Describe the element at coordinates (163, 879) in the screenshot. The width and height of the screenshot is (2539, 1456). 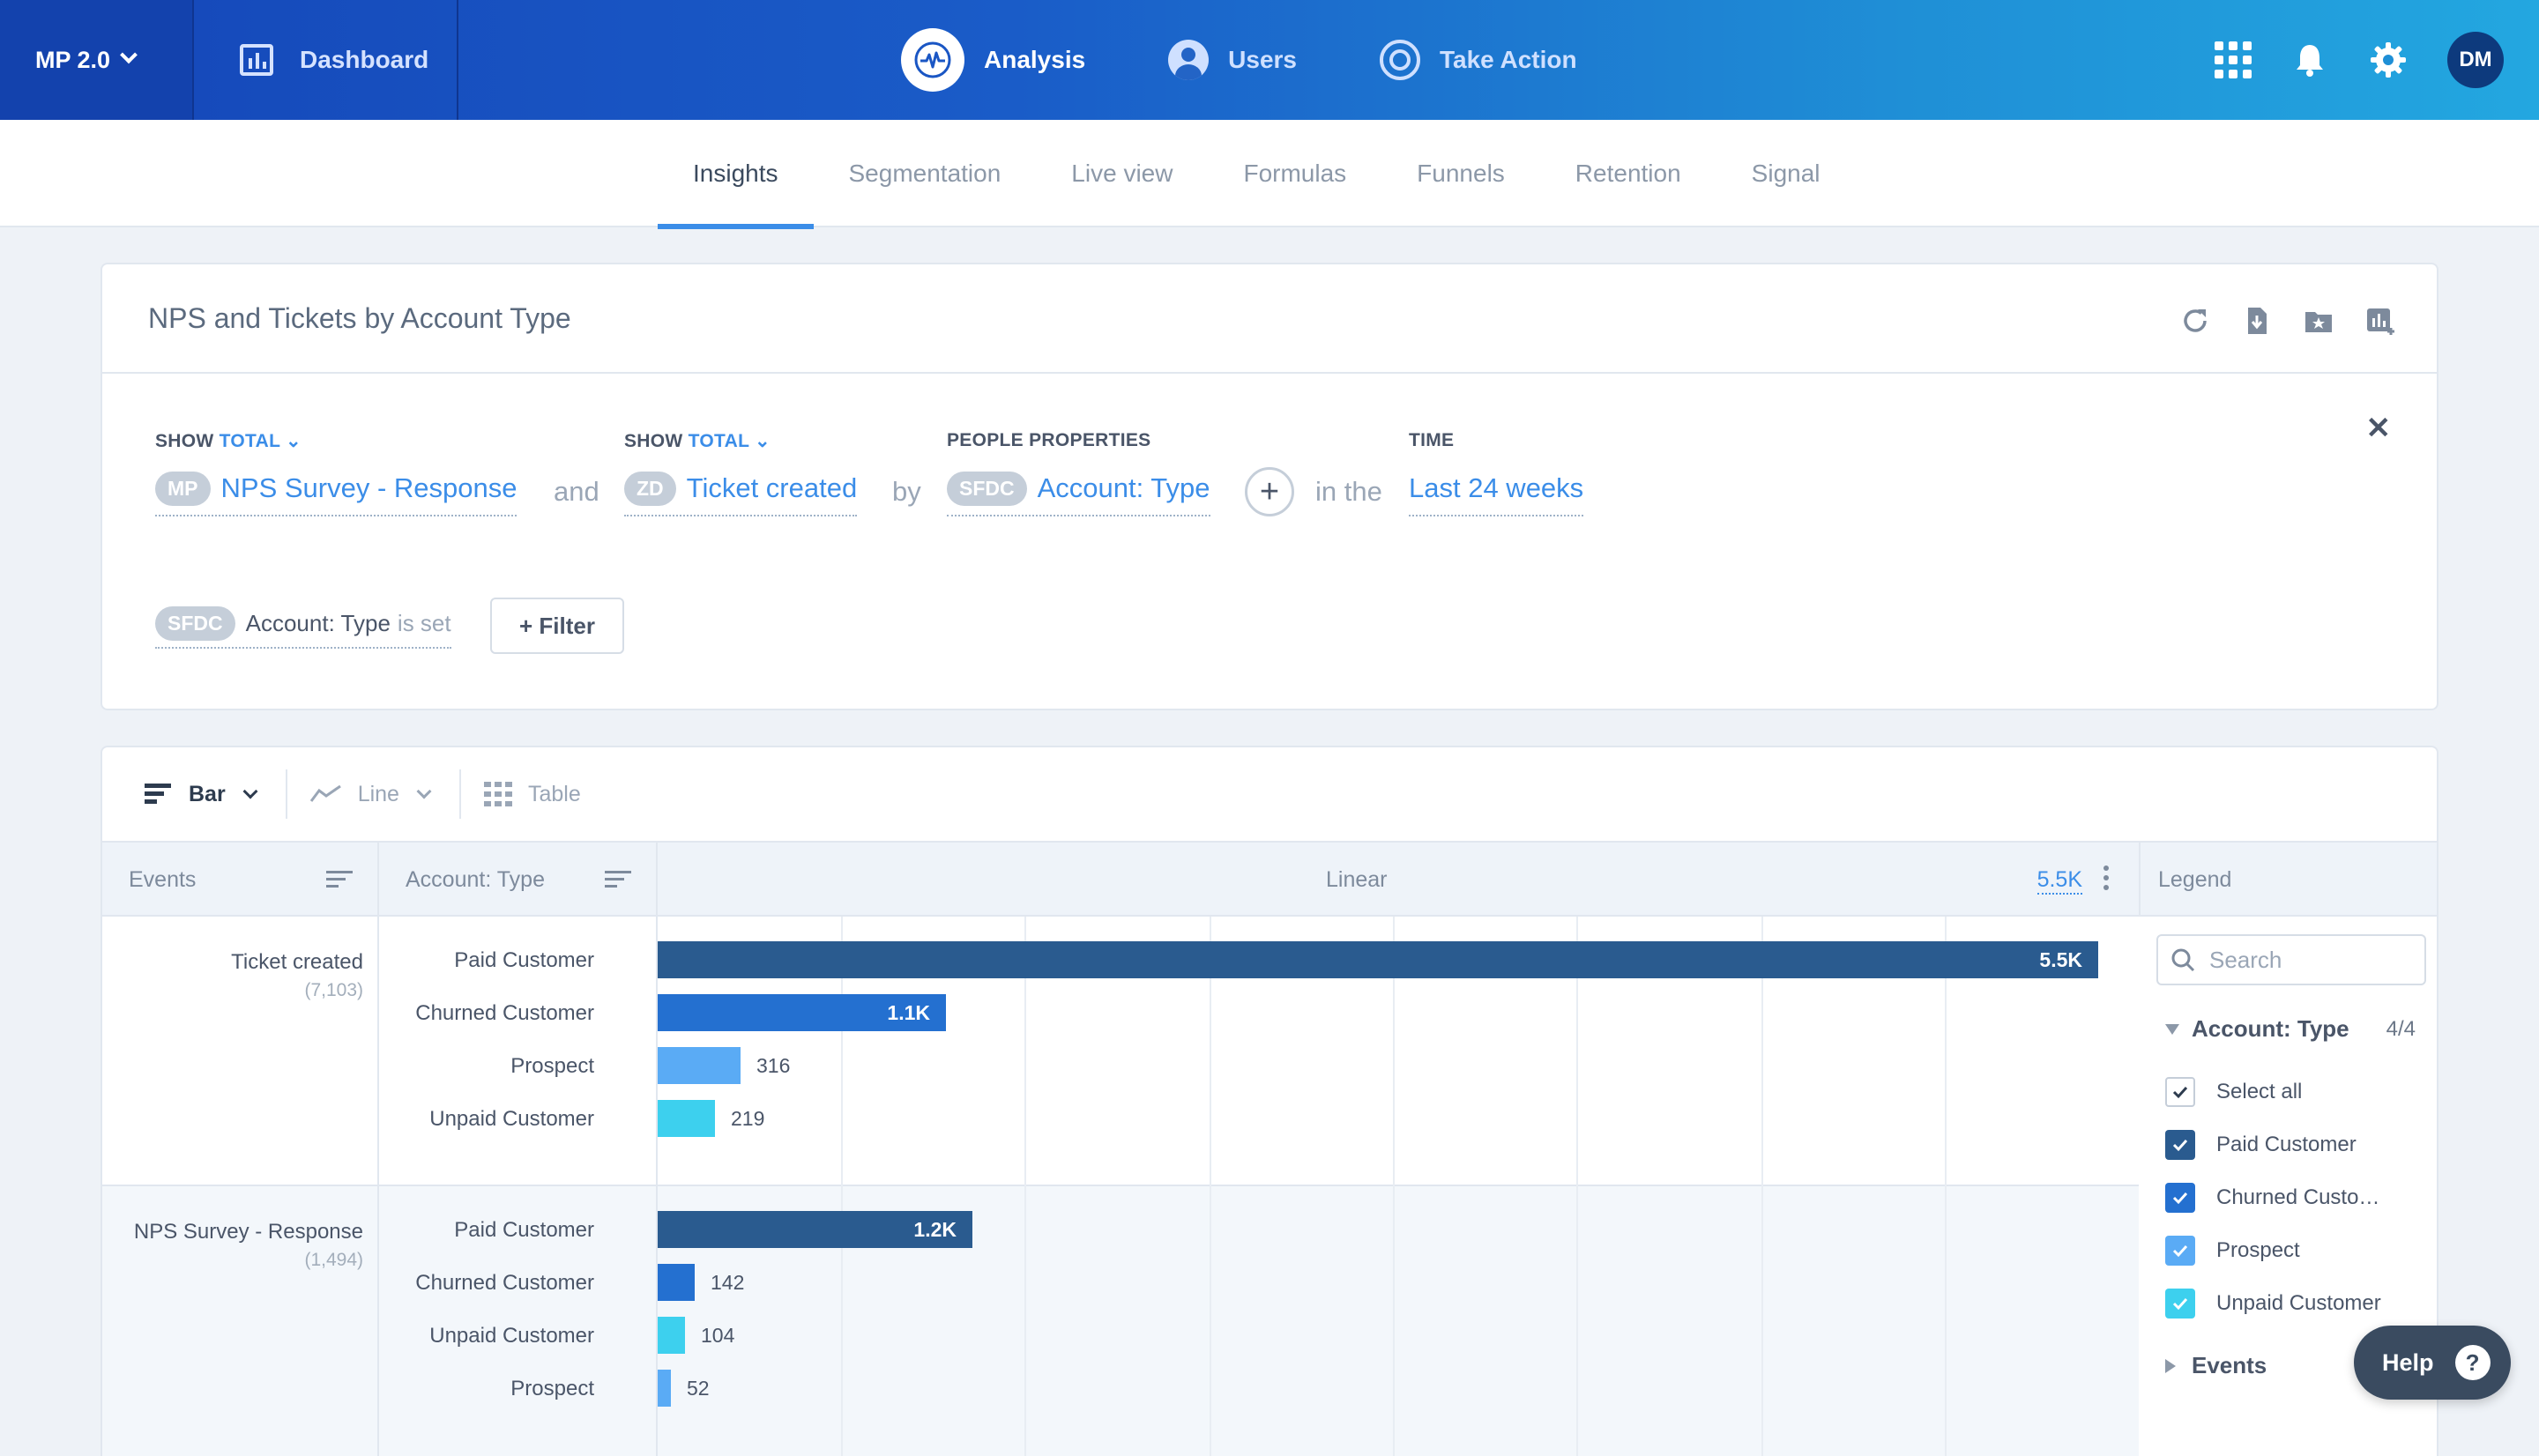
I see `col-events-header: Events` at that location.